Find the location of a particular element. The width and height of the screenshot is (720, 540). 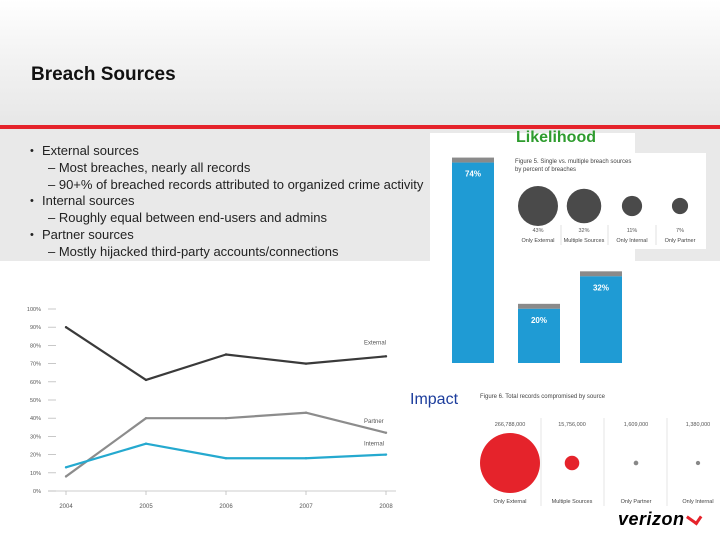

sub-bullet: – Most breaches, nearly all records is located at coordinates (149, 167).